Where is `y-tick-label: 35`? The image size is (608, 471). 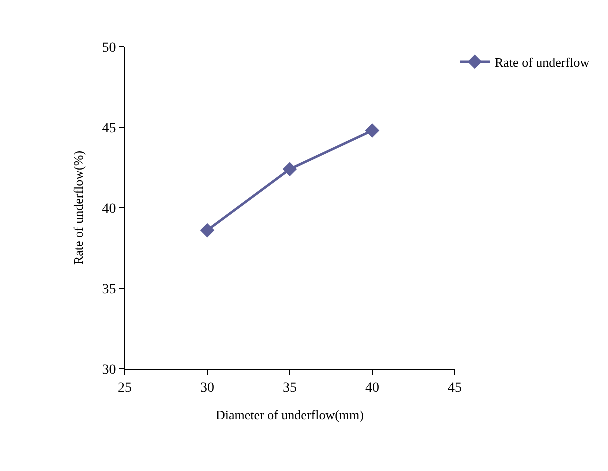 y-tick-label: 35 is located at coordinates (109, 290).